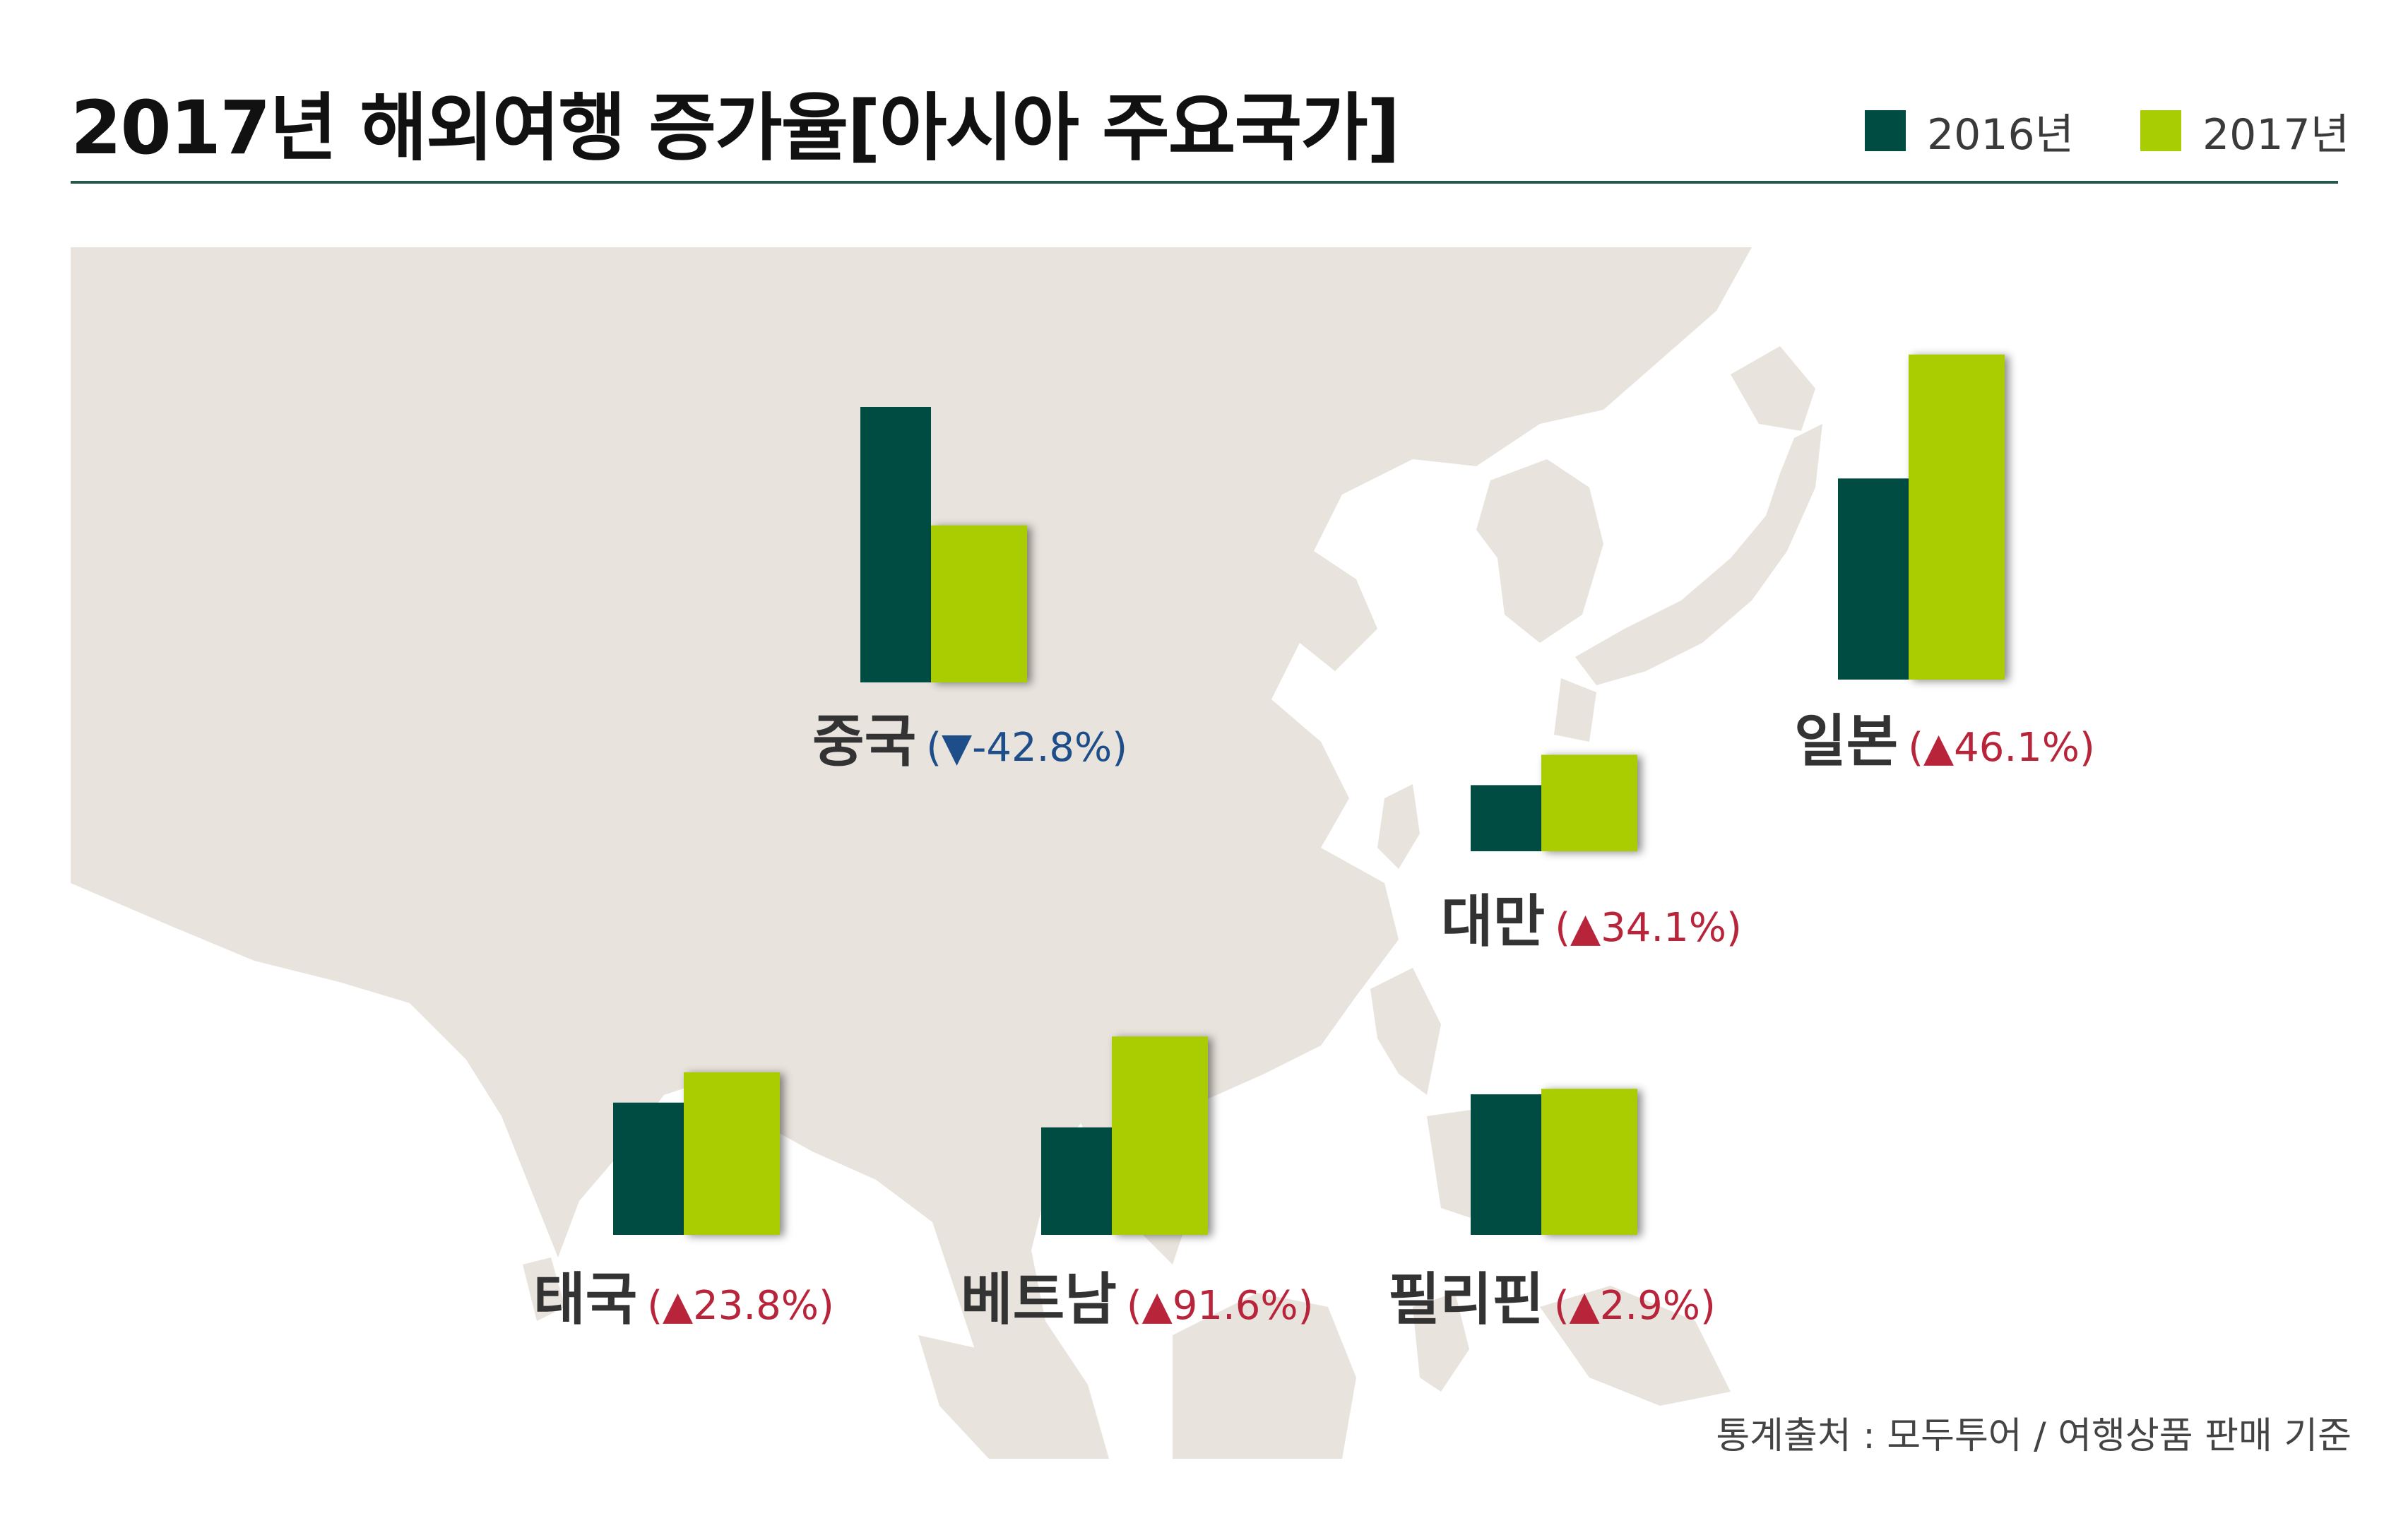 This screenshot has width=2408, height=1516. I want to click on country-change: (▲2.9%), so click(1635, 1306).